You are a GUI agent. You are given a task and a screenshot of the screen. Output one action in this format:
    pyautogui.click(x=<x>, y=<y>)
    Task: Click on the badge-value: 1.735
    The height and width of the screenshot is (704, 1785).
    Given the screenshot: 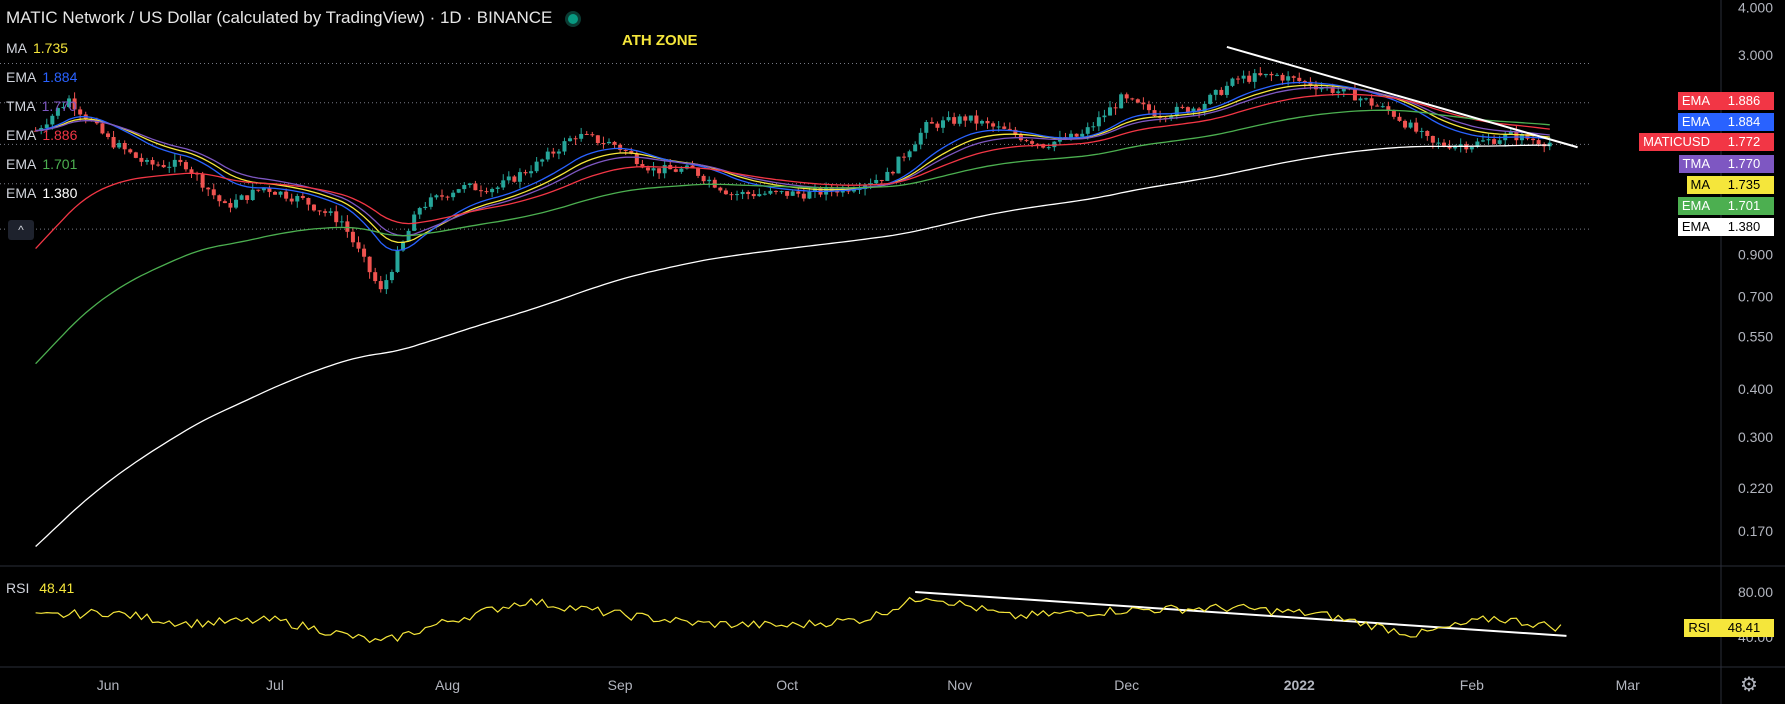 What is the action you would take?
    pyautogui.click(x=1744, y=185)
    